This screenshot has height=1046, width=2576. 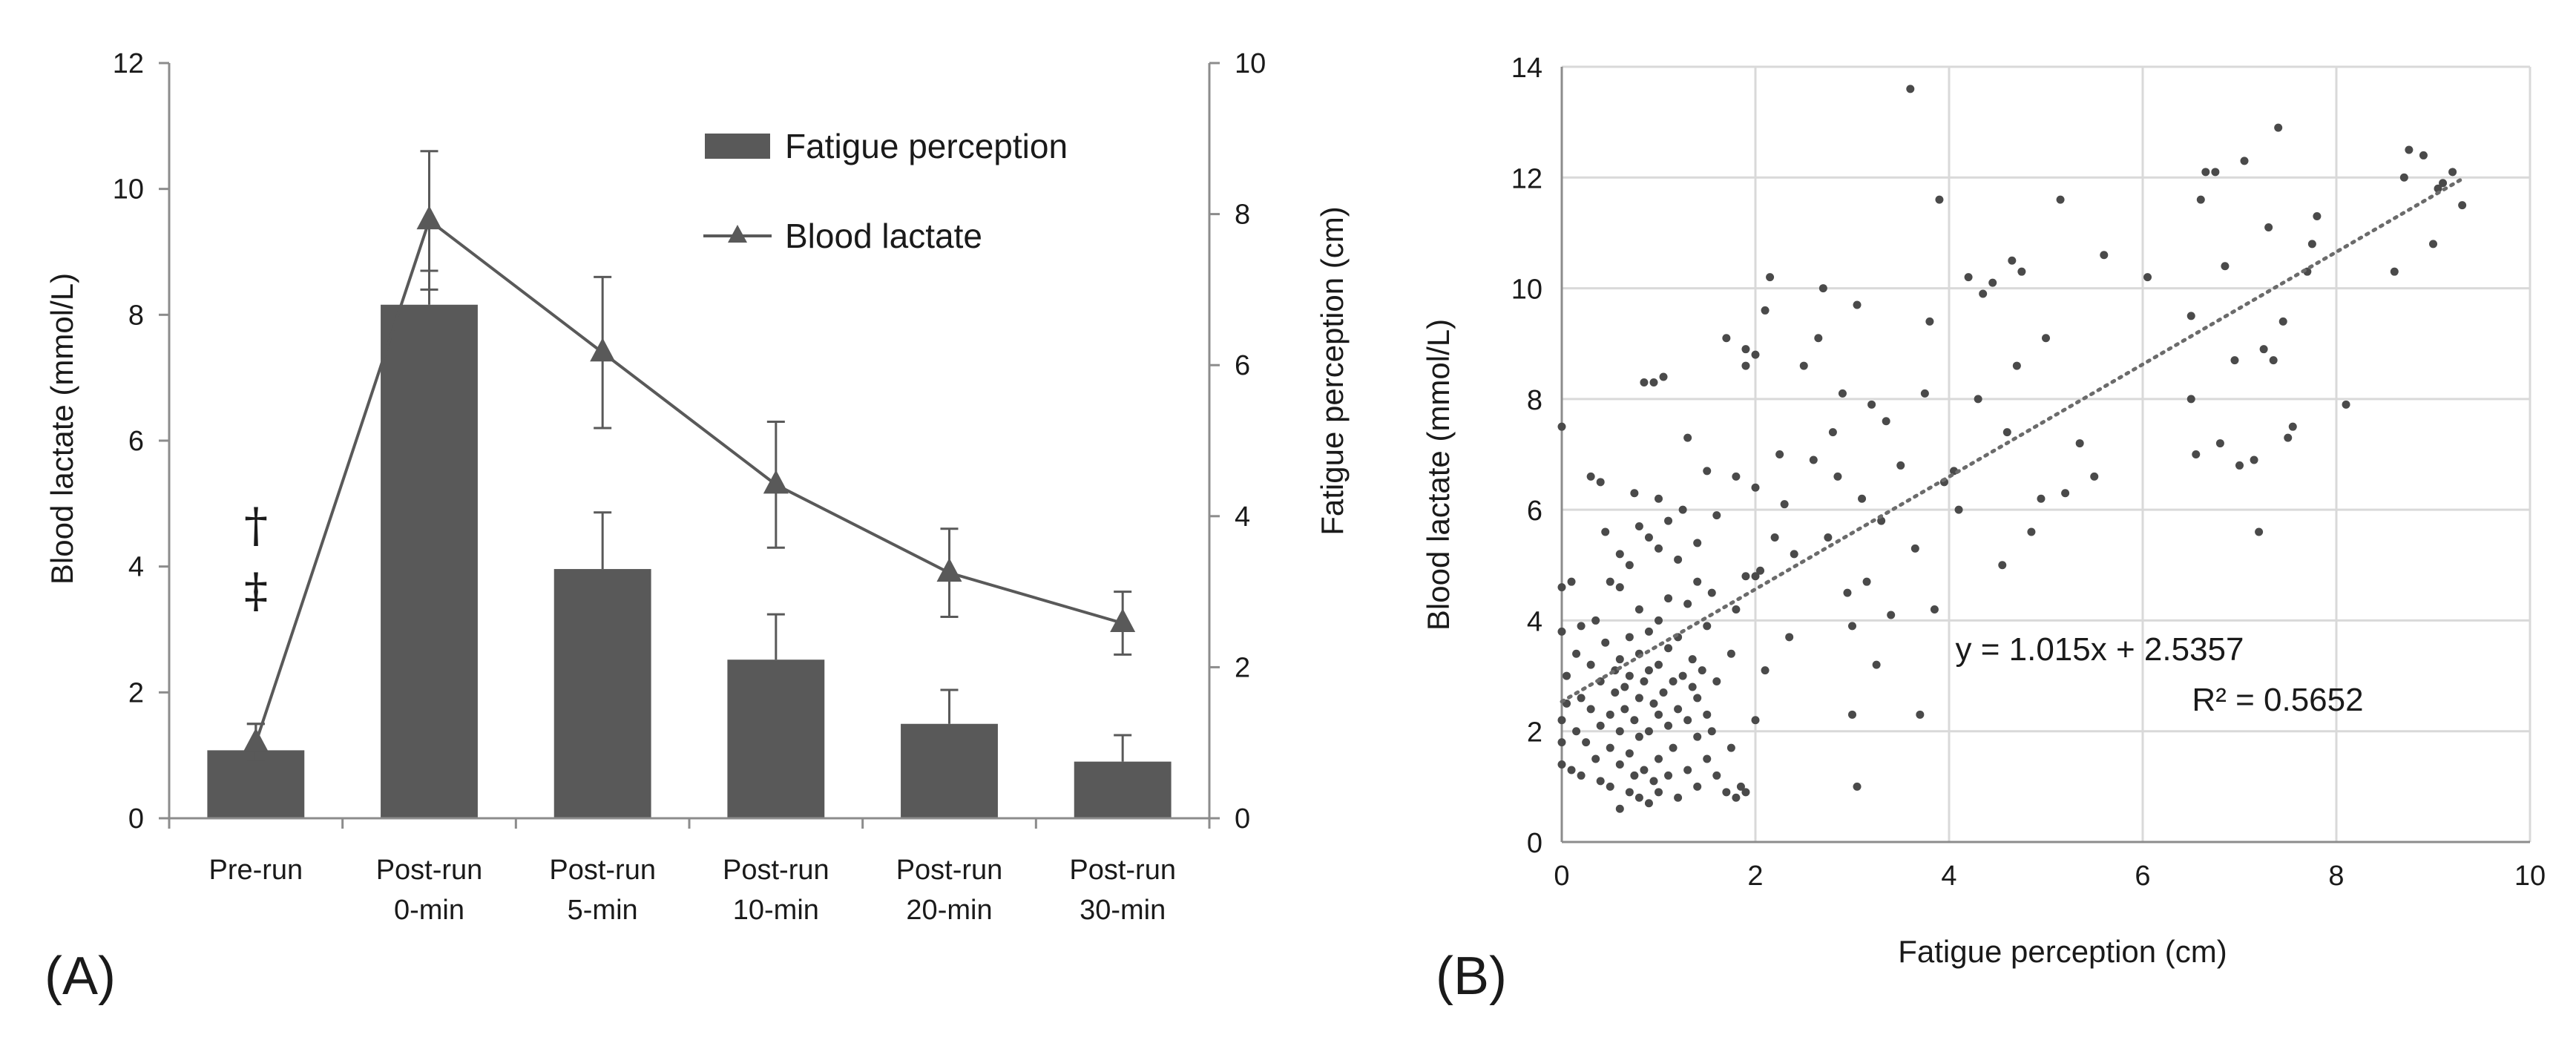 What do you see at coordinates (1237, 441) in the screenshot?
I see `panel-a-right-ticks: 0 2 4 6 8 10` at bounding box center [1237, 441].